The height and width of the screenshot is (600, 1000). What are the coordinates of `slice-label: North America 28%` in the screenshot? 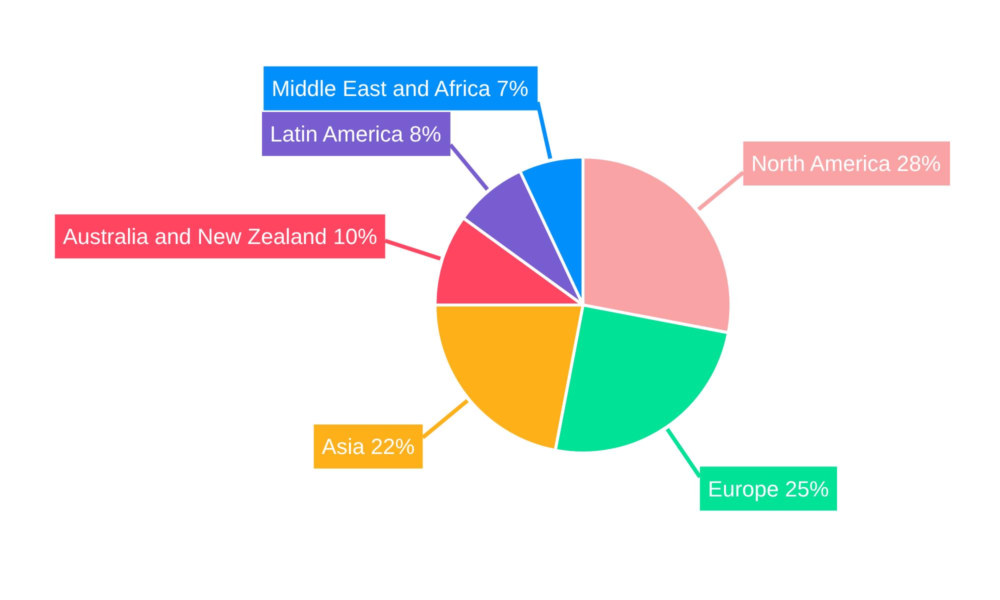 It's located at (846, 163).